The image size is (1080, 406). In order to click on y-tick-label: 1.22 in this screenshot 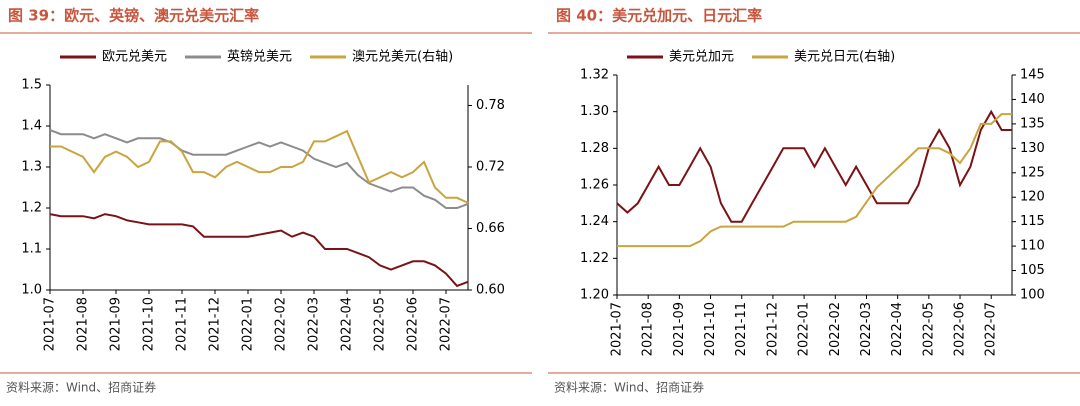, I will do `click(594, 258)`.